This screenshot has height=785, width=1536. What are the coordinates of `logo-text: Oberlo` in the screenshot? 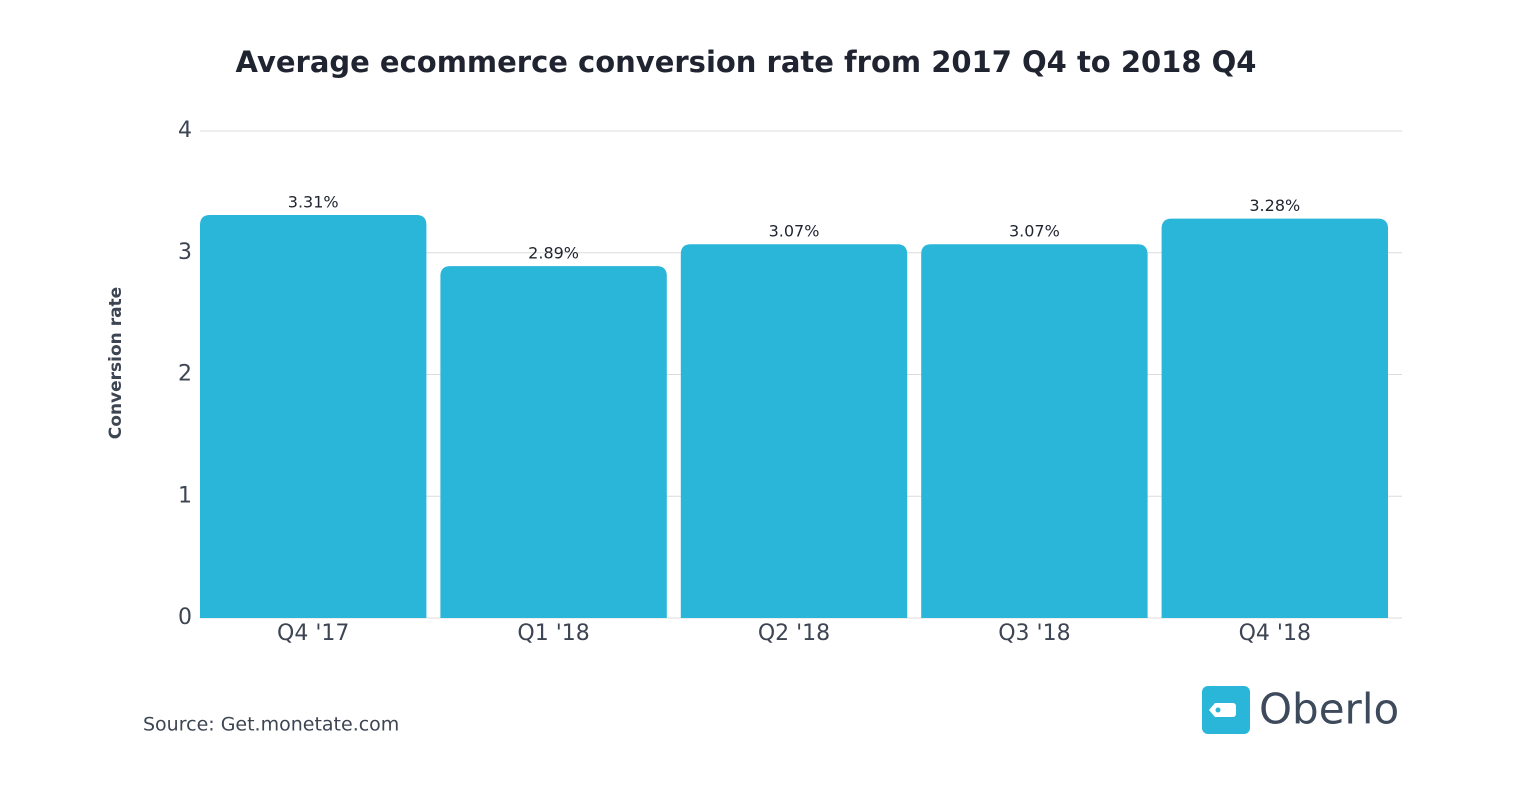 It's located at (1329, 709).